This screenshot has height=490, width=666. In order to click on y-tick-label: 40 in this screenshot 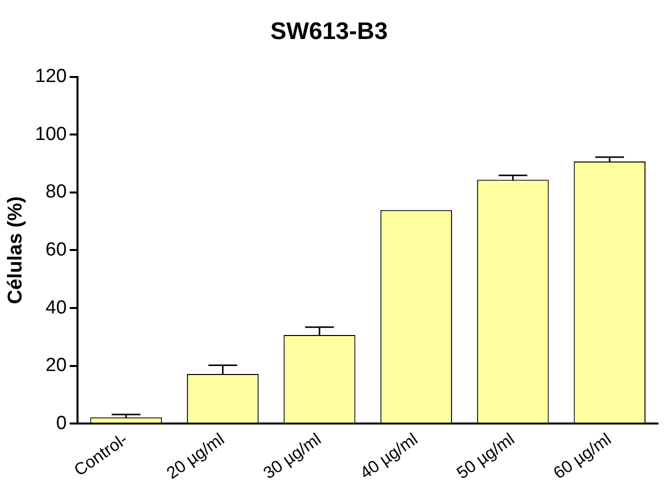, I will do `click(56, 307)`.